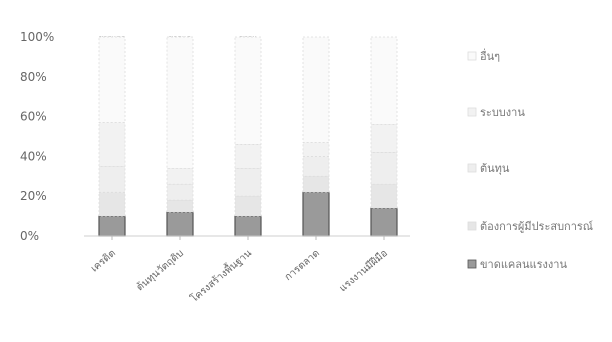  Describe the element at coordinates (37, 136) in the screenshot. I see `y-axis: 0% 20% 40% 60% 80% 100%` at that location.